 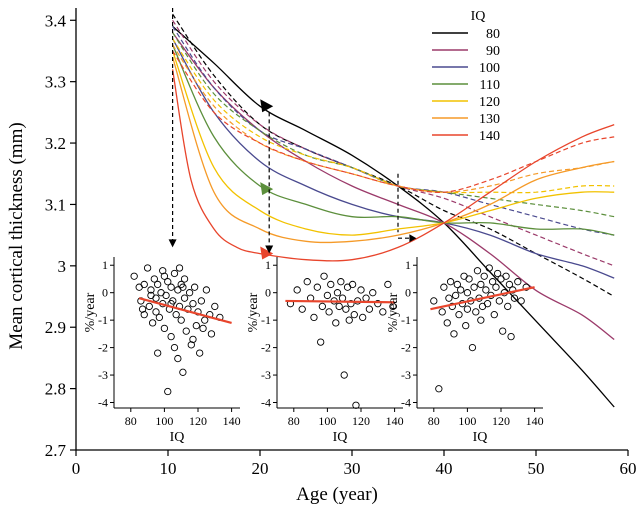 I want to click on y-tick-label: 3.4, so click(x=56, y=20).